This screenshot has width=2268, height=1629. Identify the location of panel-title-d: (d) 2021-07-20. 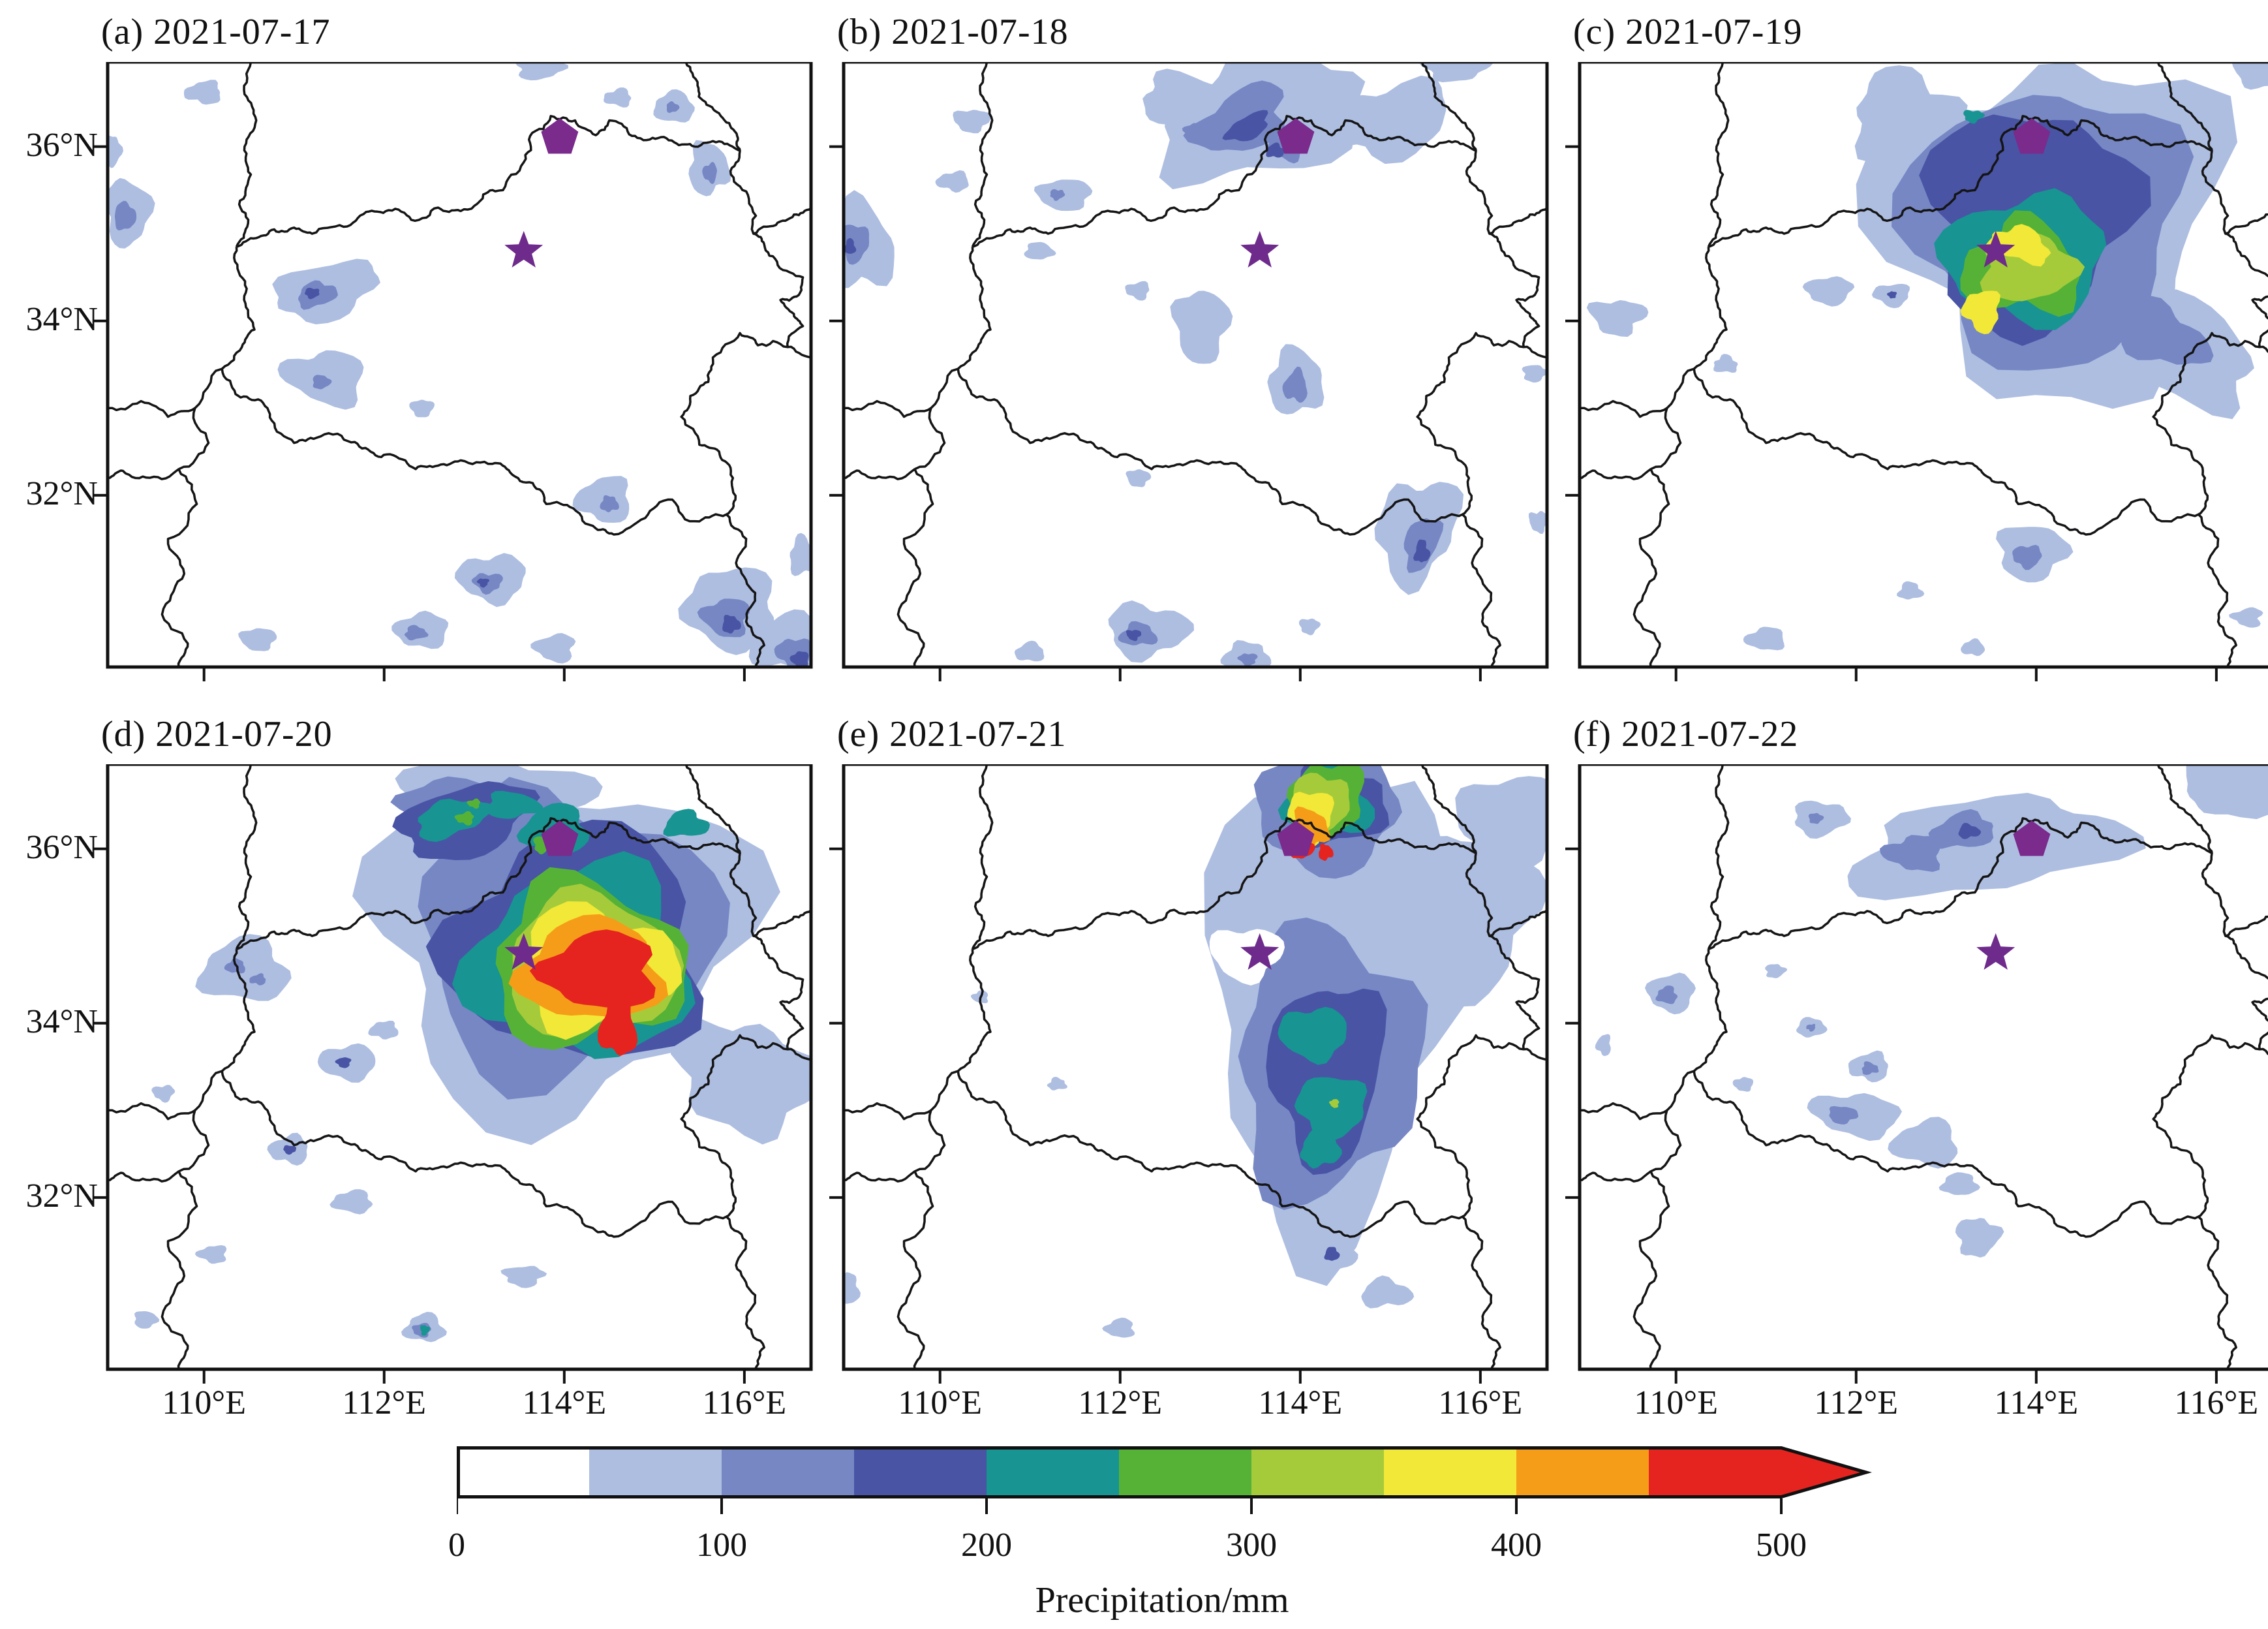
(217, 734).